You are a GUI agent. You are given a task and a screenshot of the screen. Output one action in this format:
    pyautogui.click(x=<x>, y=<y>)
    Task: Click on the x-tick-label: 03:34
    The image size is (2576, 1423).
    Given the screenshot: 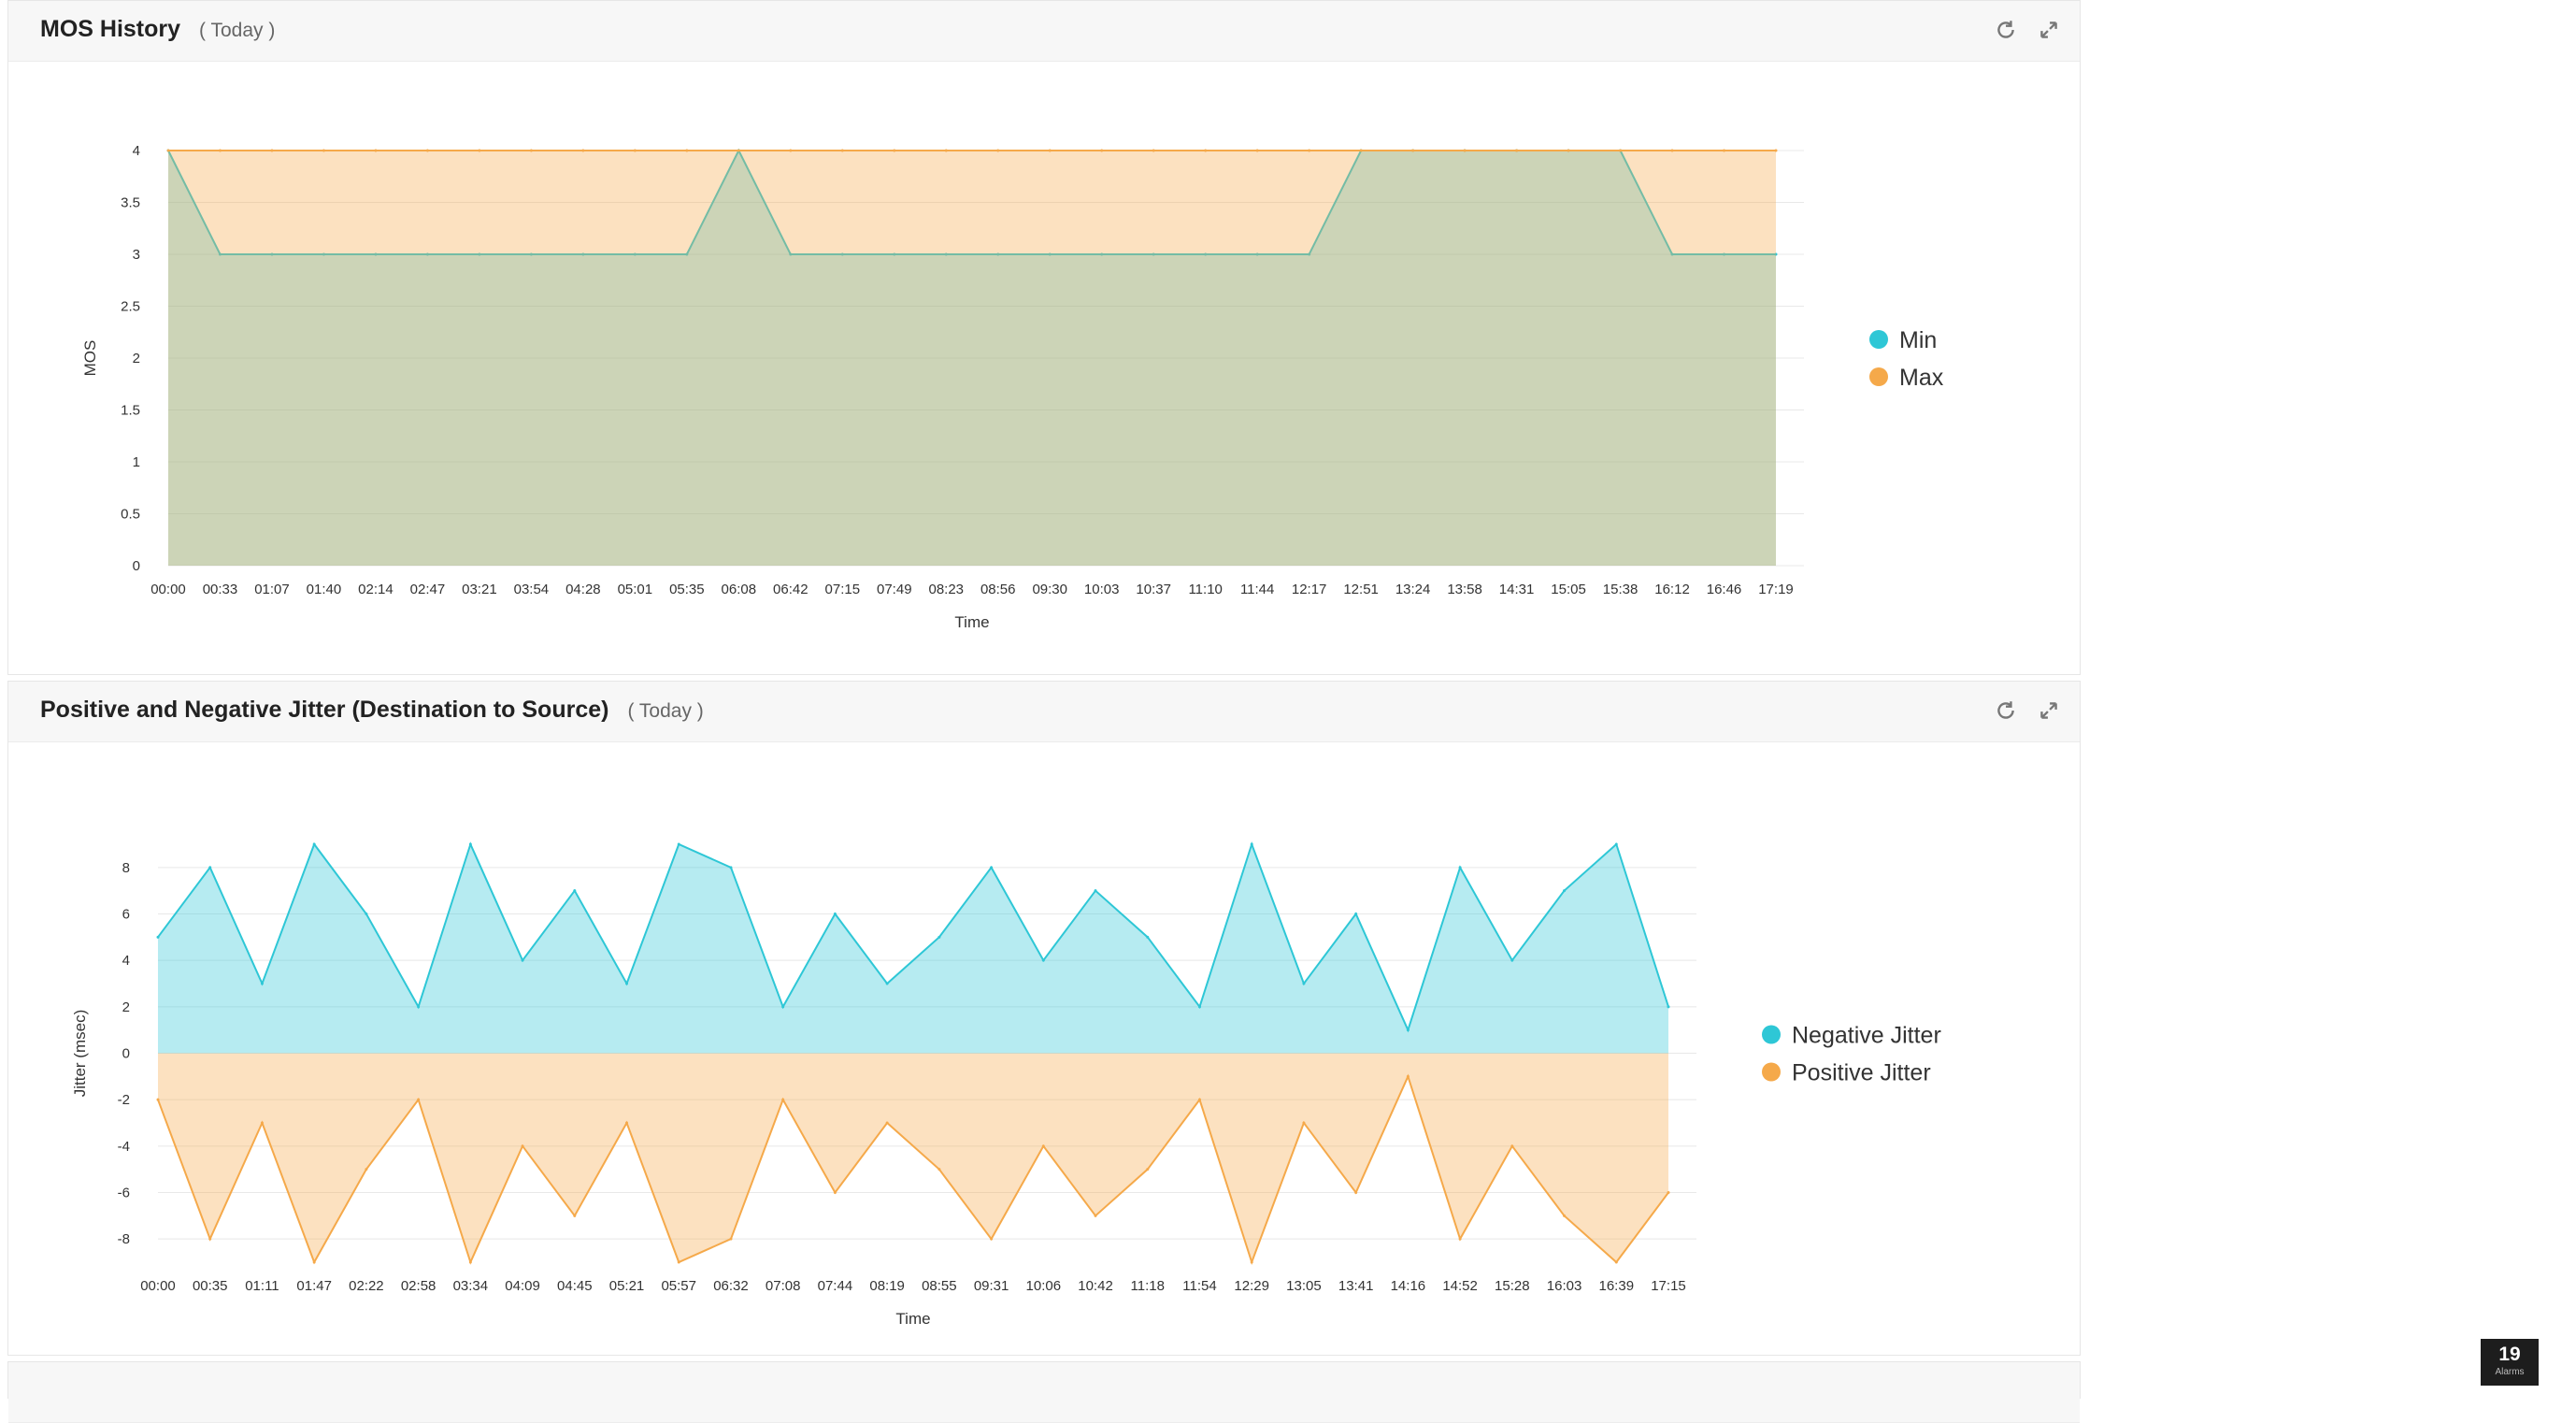 What is the action you would take?
    pyautogui.click(x=471, y=1286)
    